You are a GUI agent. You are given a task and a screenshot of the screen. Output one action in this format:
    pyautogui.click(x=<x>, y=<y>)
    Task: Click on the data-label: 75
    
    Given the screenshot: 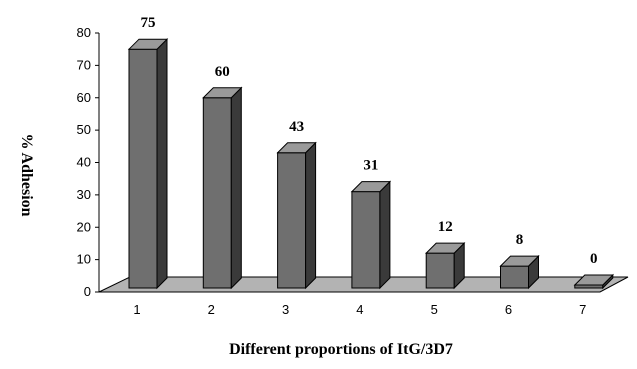 What is the action you would take?
    pyautogui.click(x=148, y=23)
    